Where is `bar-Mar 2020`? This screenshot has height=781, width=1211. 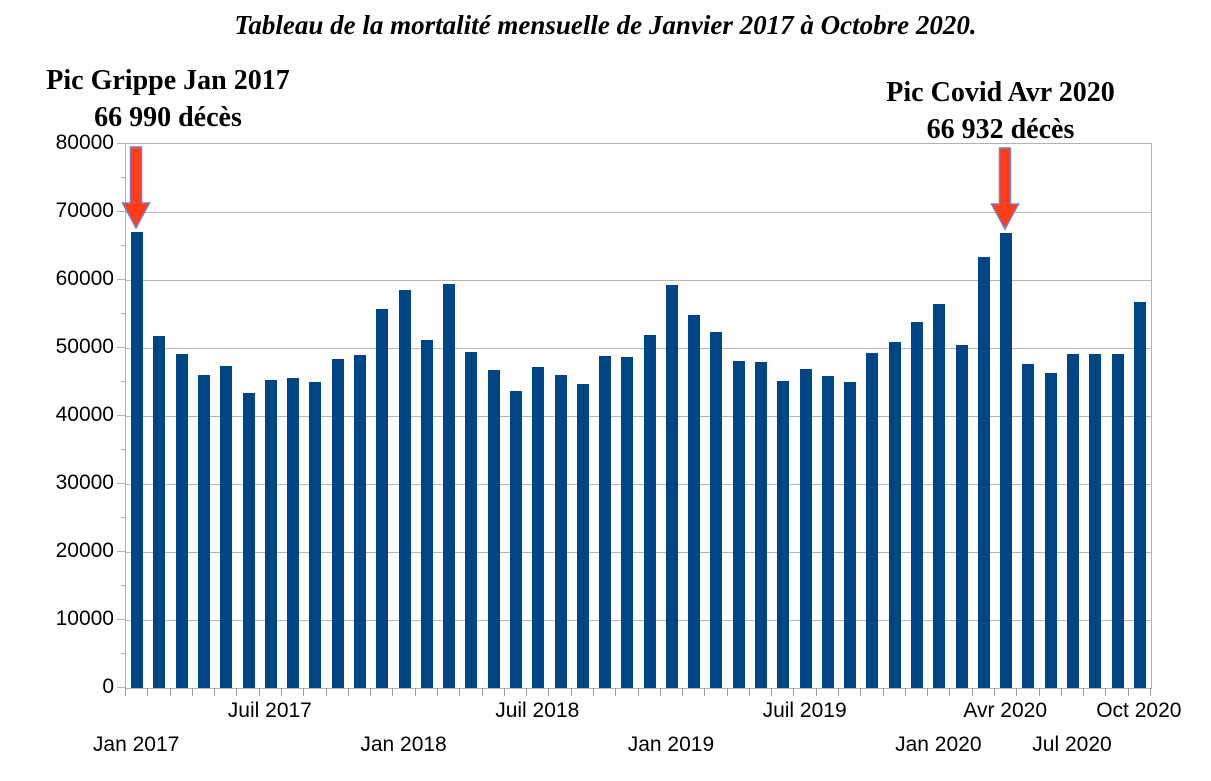 bar-Mar 2020 is located at coordinates (983, 472).